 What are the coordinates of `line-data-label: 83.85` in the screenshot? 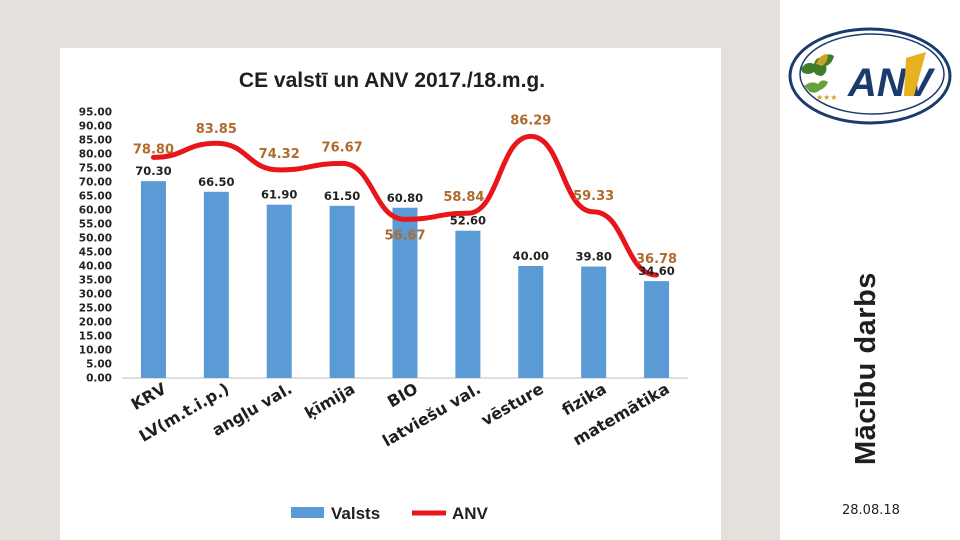 It's located at (216, 129).